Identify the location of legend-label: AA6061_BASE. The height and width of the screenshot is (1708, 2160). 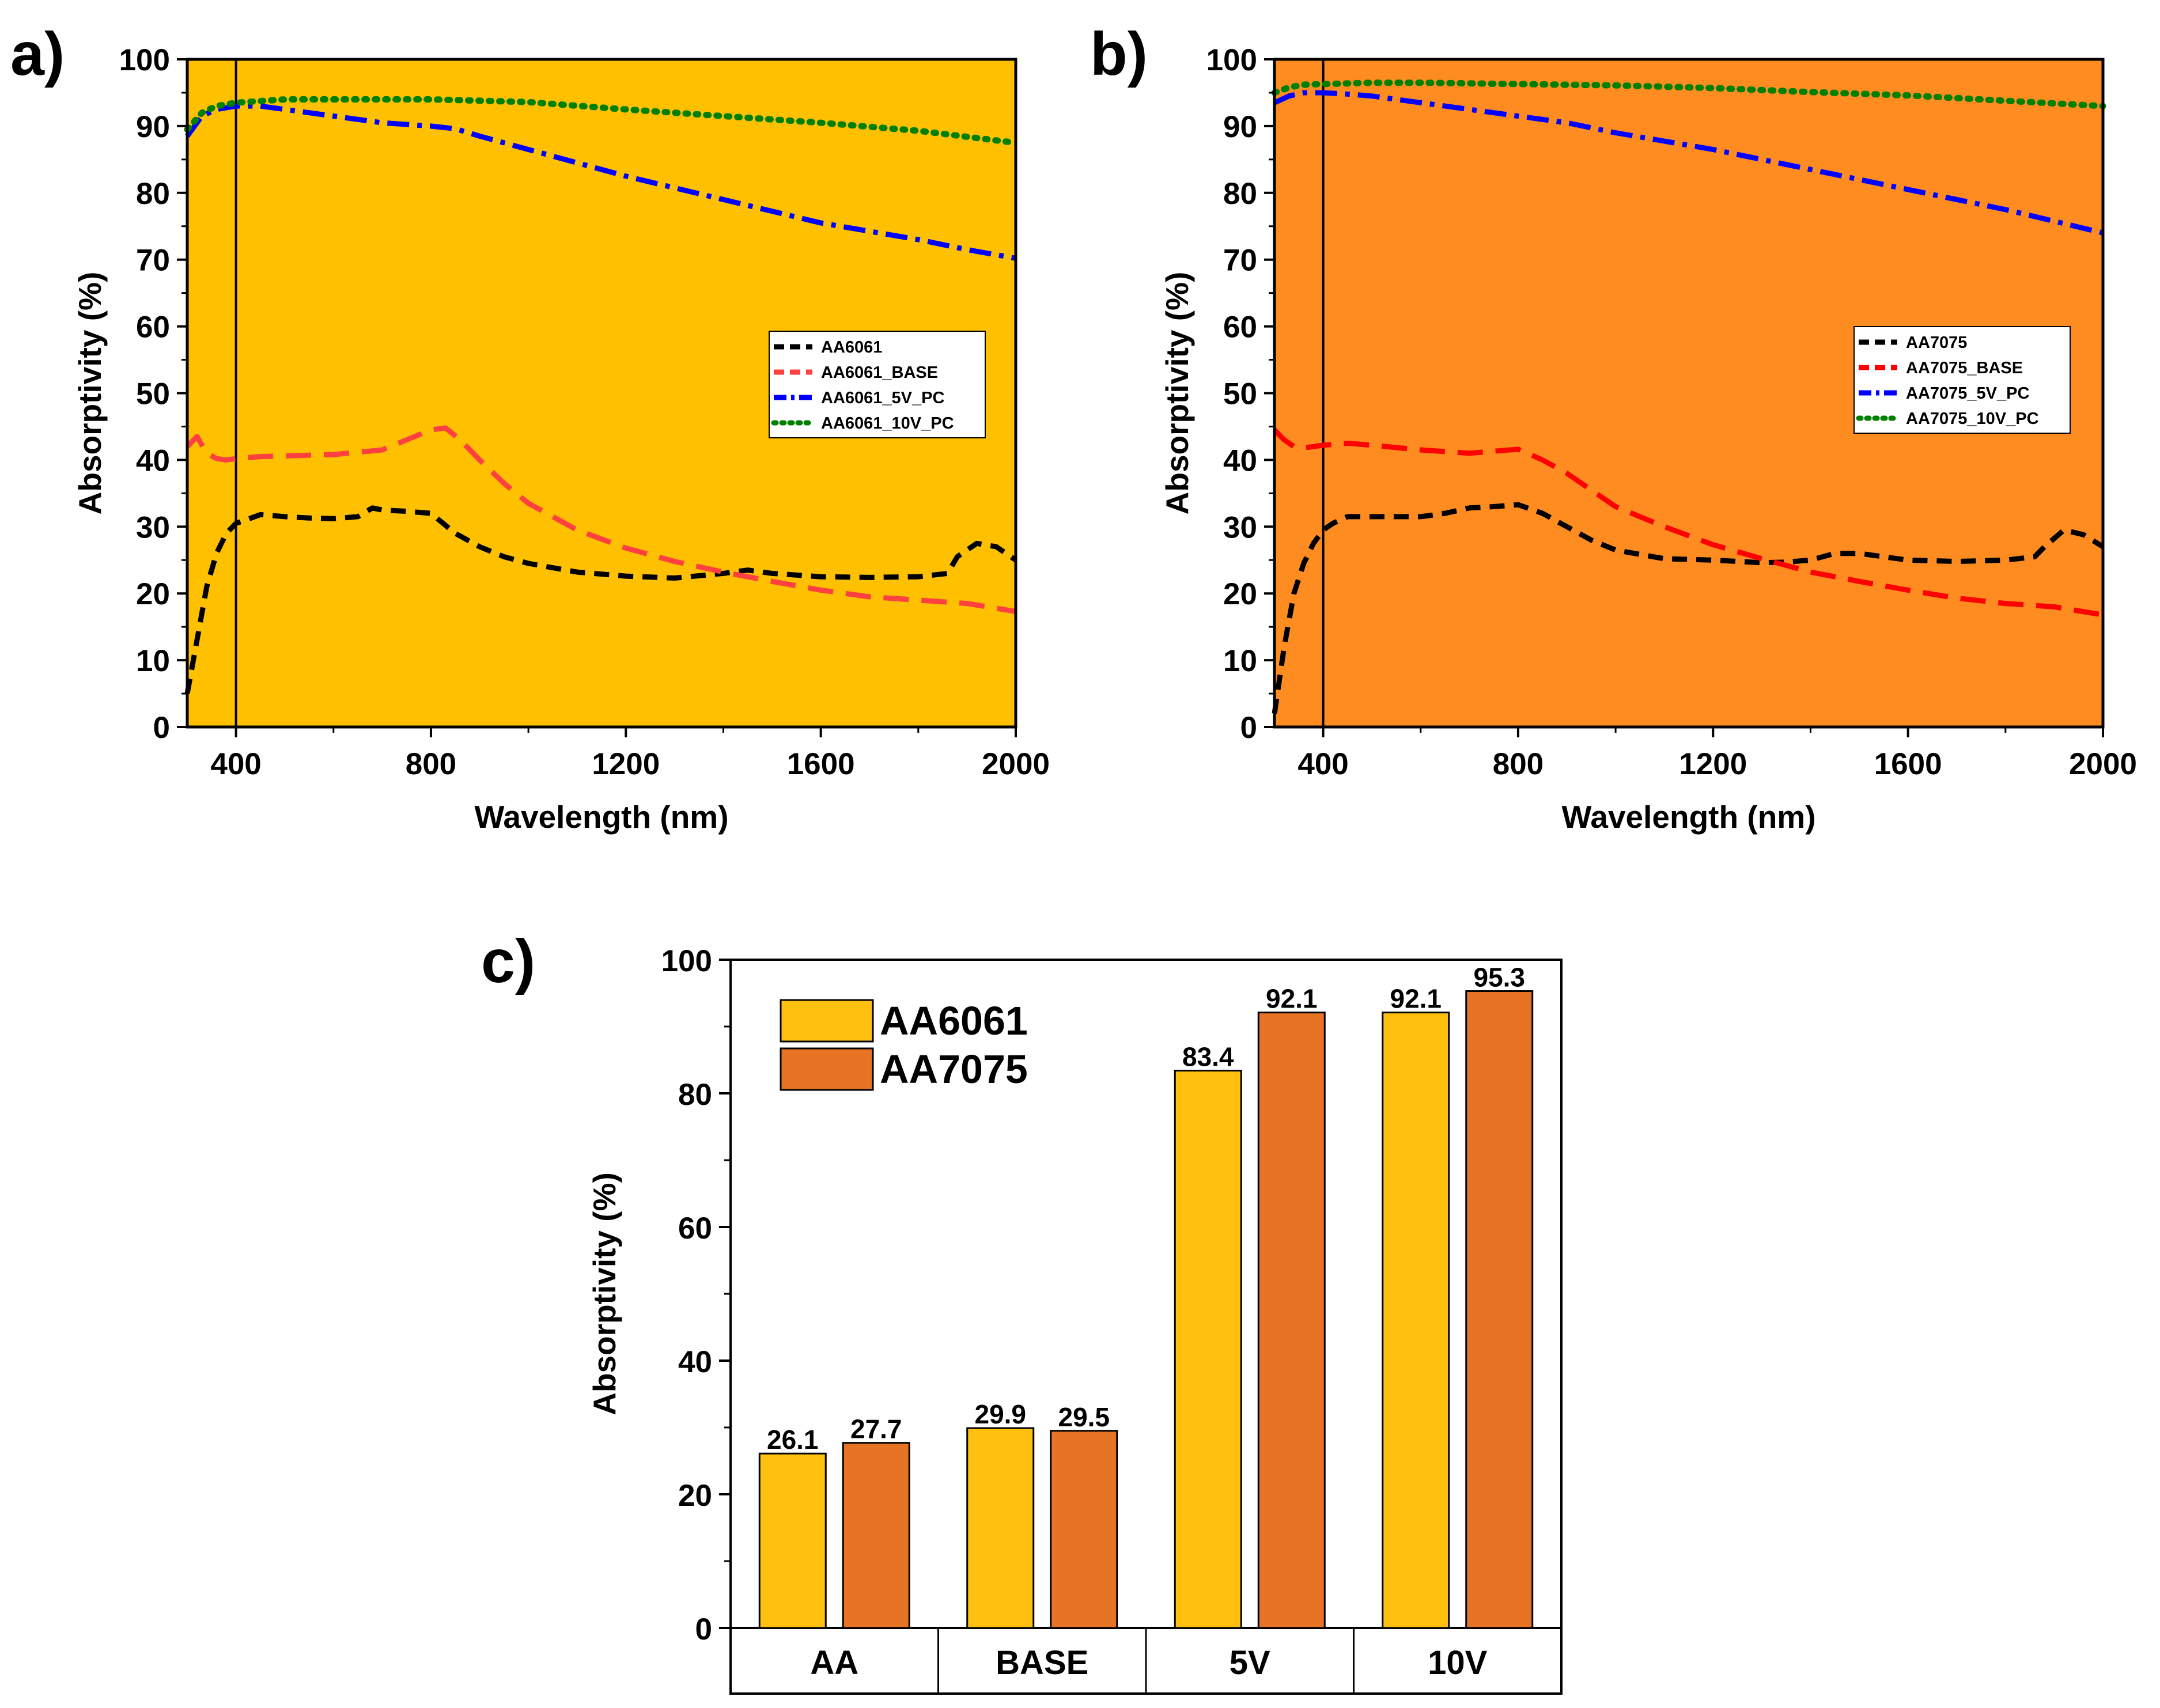
(879, 372).